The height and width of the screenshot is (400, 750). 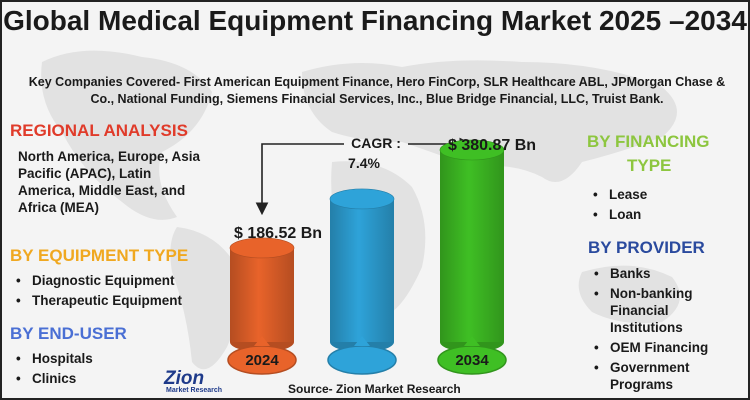 What do you see at coordinates (364, 175) in the screenshot?
I see `cagr-annotation: CAGR : 7.4%` at bounding box center [364, 175].